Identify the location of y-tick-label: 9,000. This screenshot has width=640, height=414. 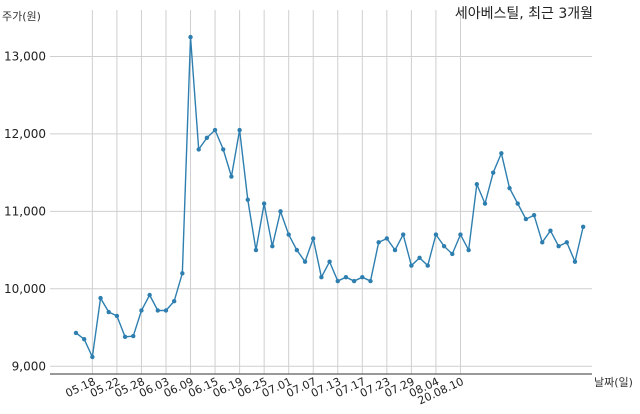
(29, 366).